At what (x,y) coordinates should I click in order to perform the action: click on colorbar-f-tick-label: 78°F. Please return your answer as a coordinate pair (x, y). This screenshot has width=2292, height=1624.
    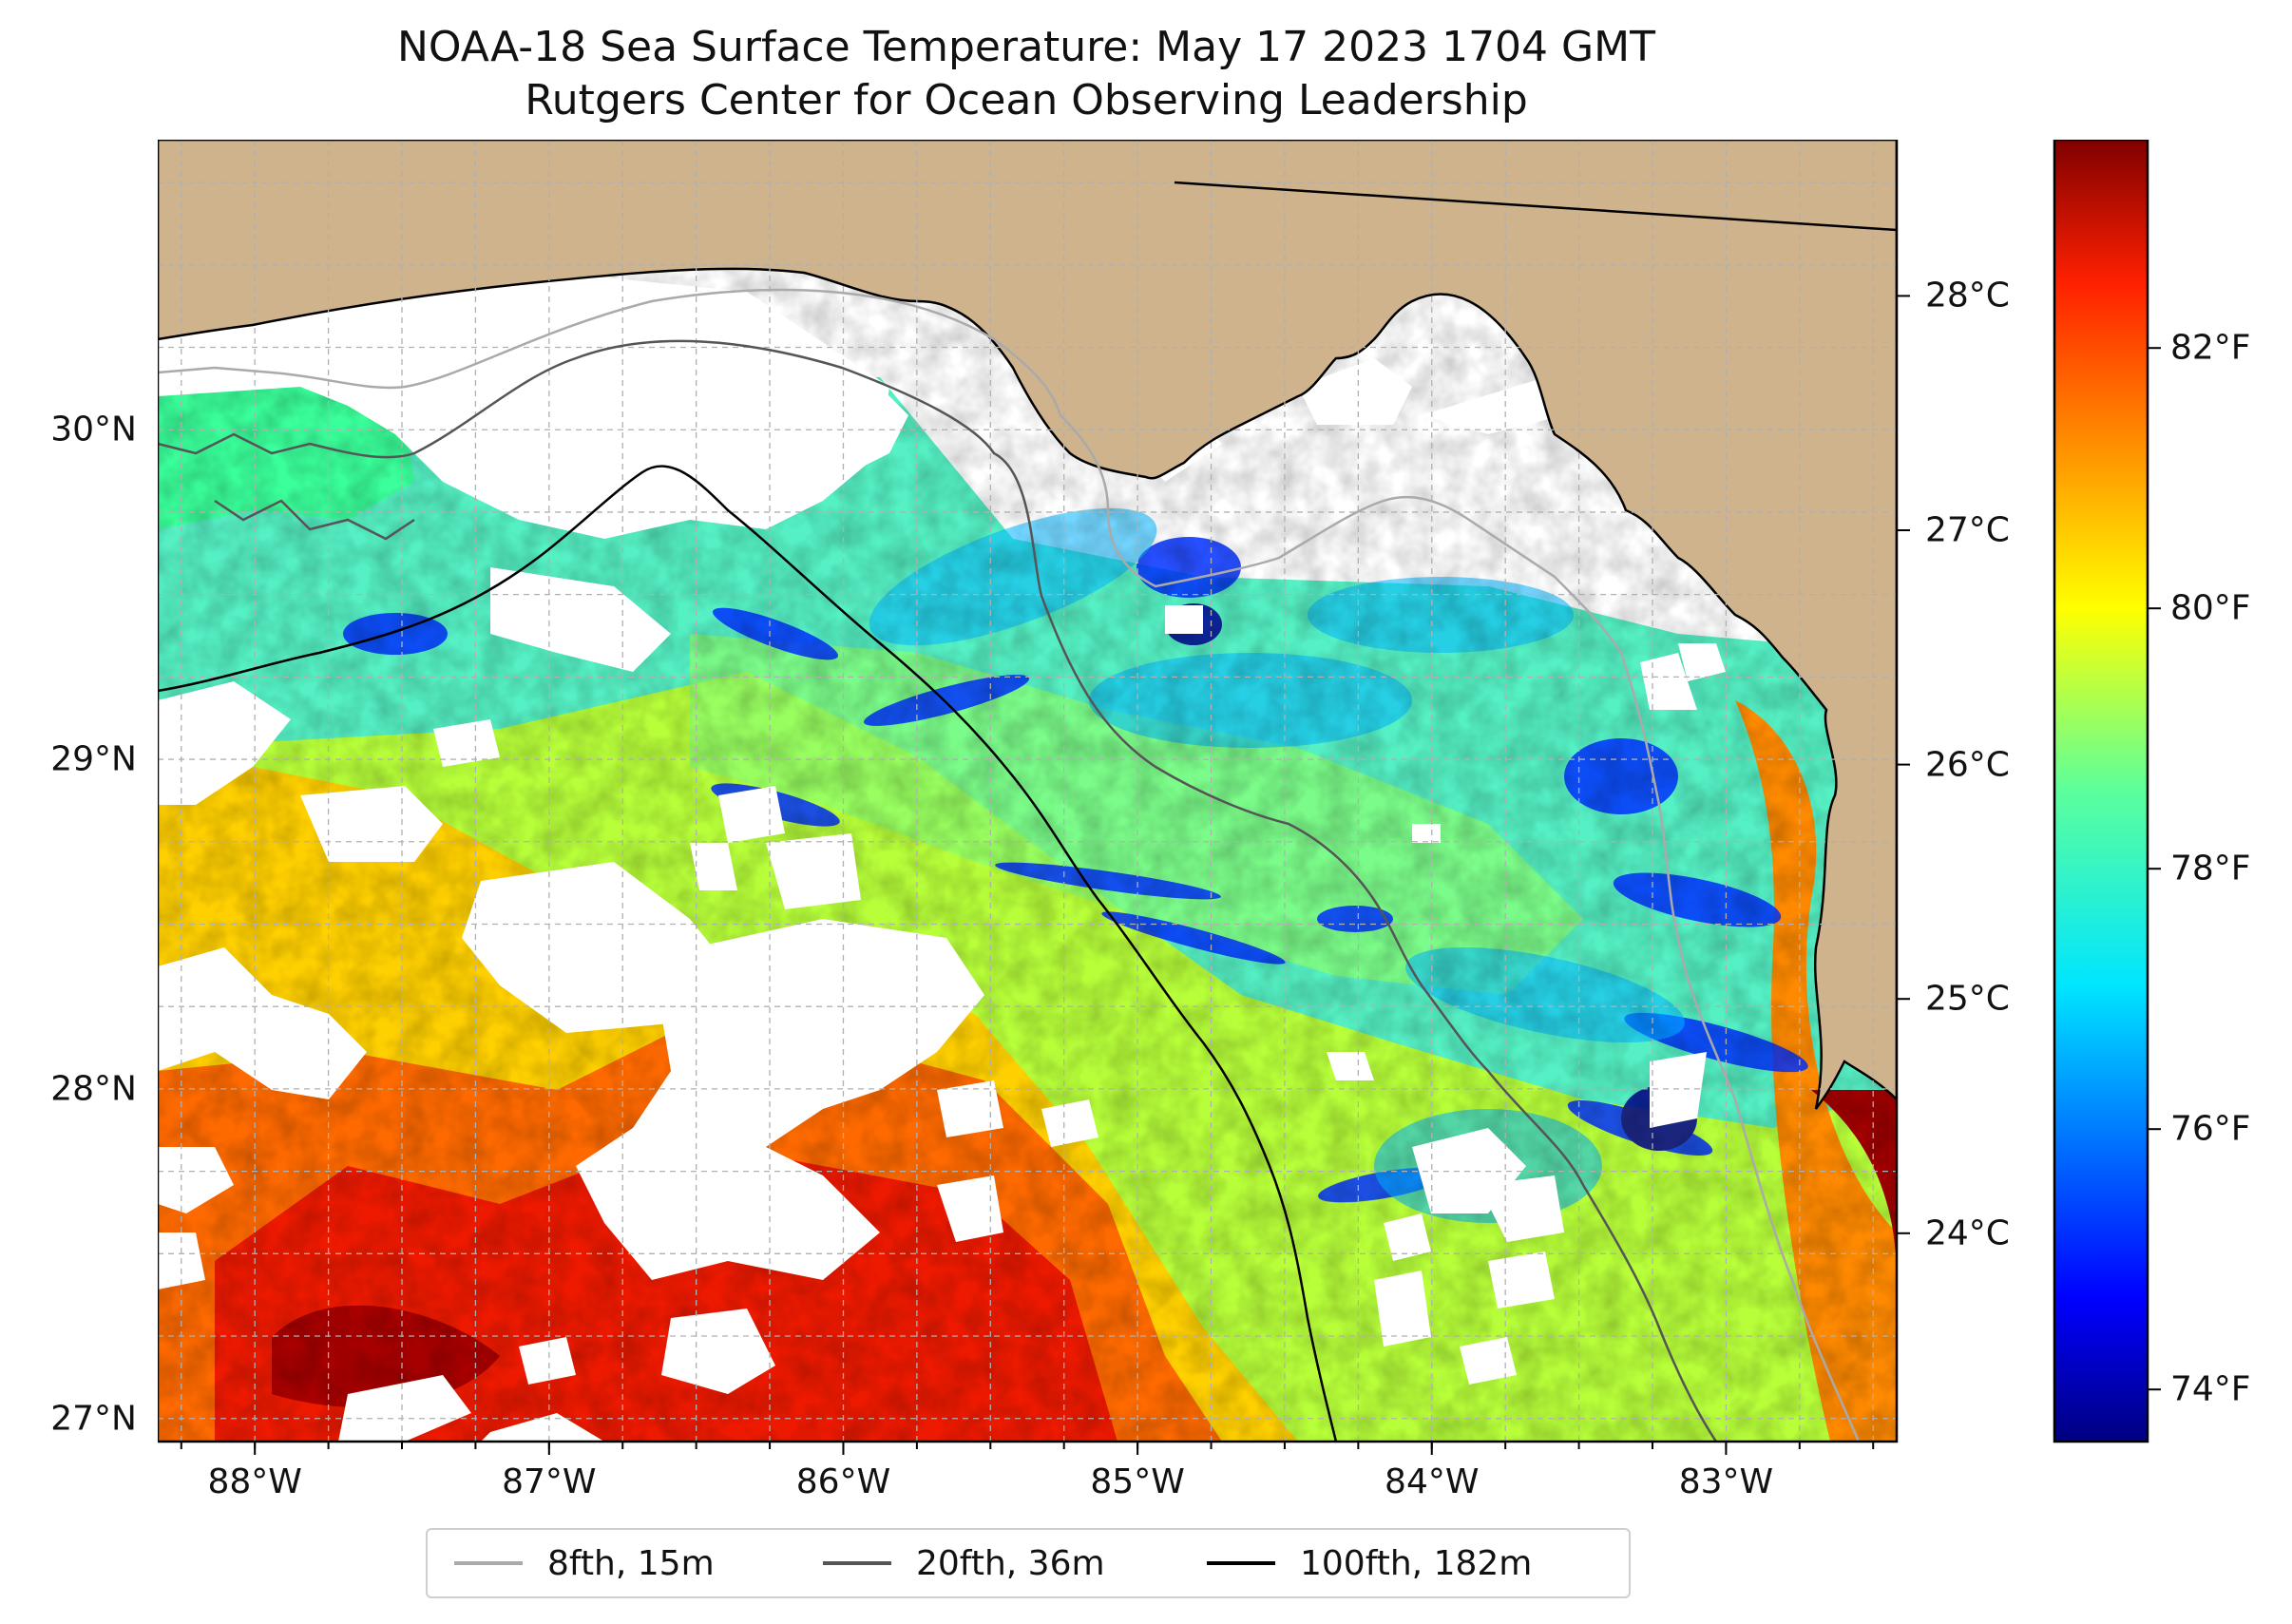
    Looking at the image, I should click on (2210, 868).